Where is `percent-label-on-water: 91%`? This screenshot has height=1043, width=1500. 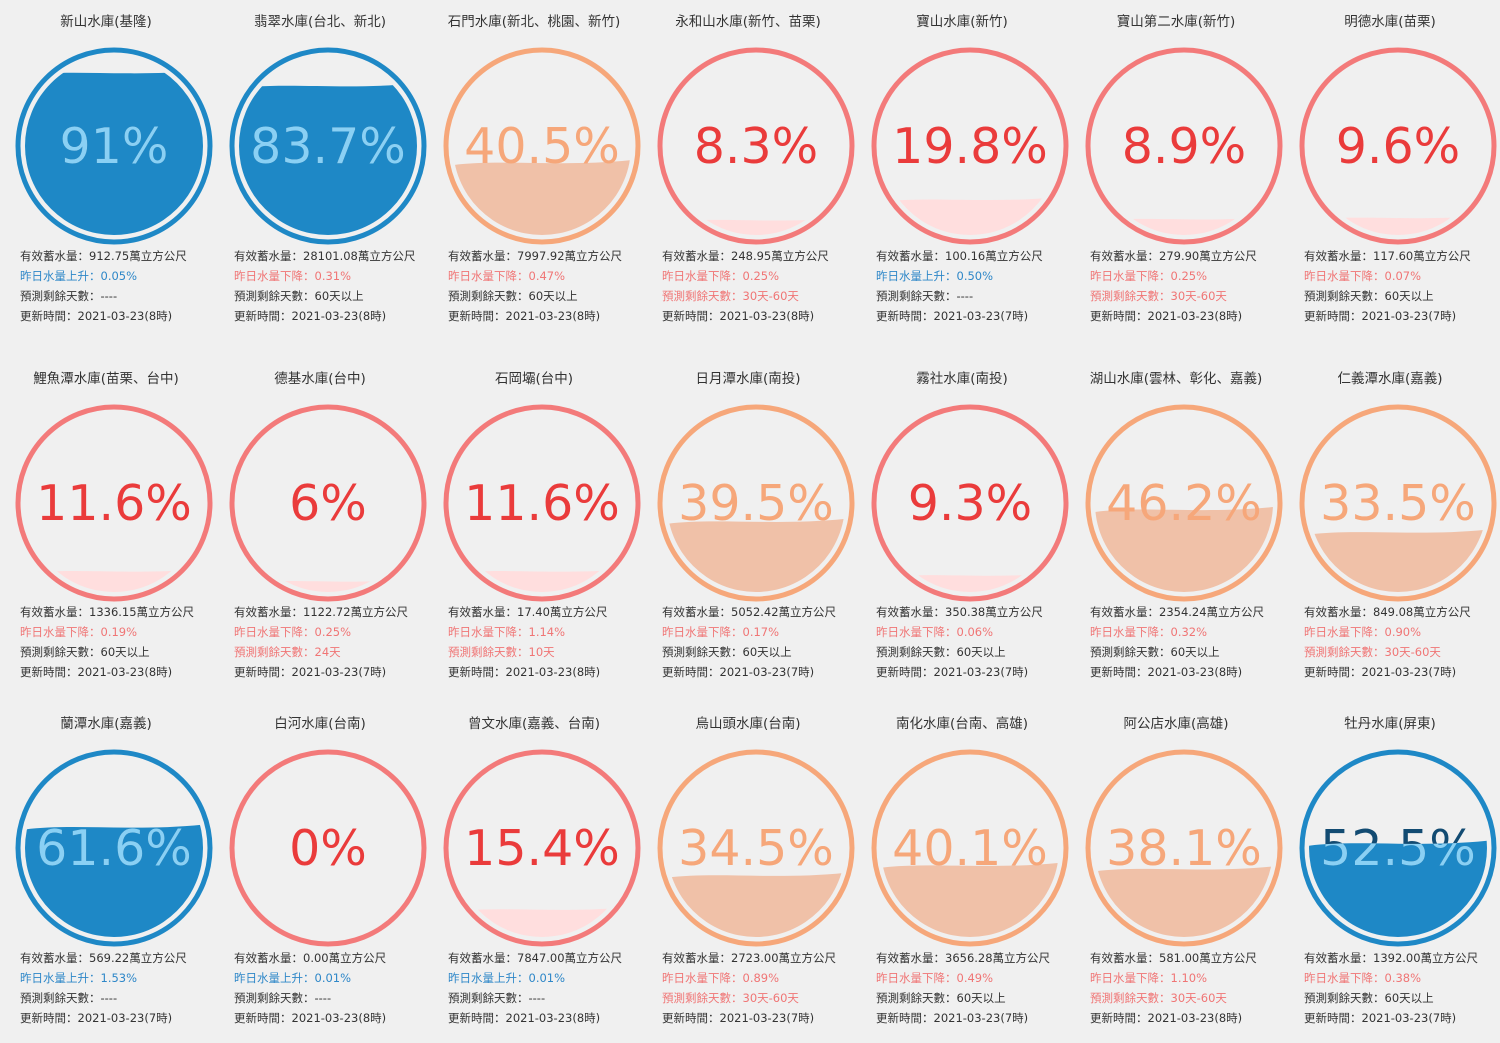
percent-label-on-water: 91% is located at coordinates (114, 146).